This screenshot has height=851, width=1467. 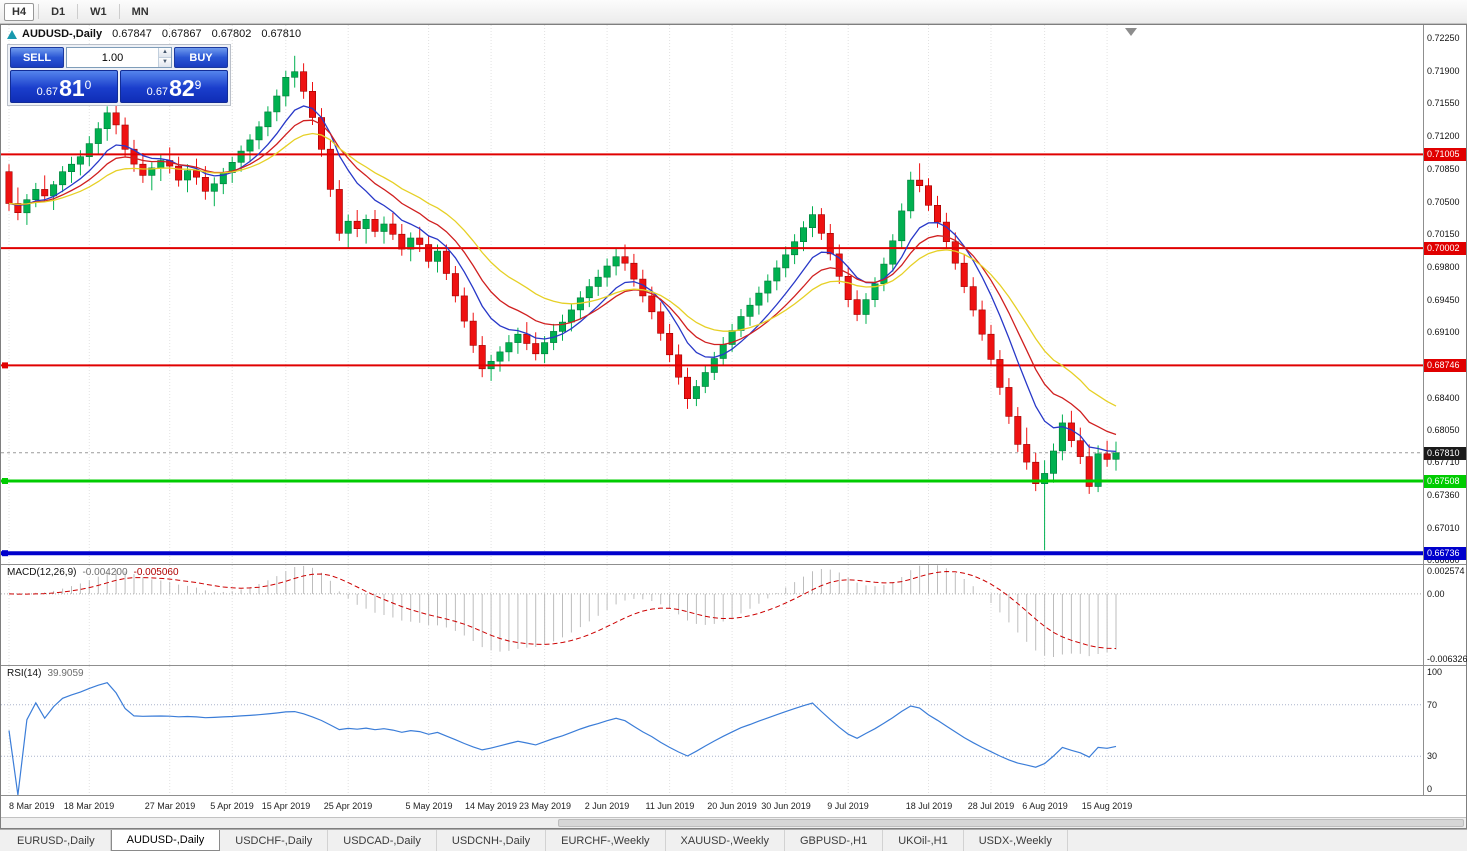 I want to click on price-tick-label: 0.71200, so click(x=1443, y=136).